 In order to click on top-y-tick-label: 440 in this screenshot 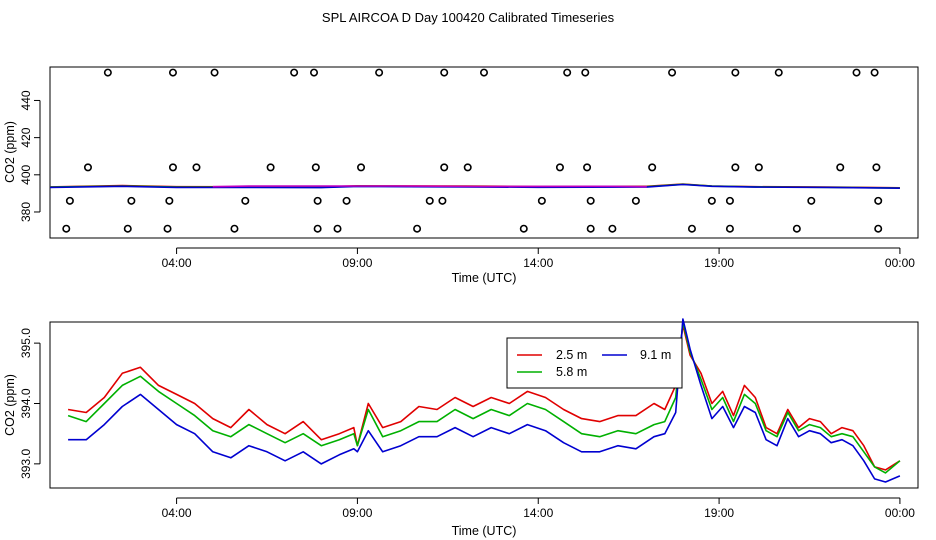, I will do `click(26, 100)`.